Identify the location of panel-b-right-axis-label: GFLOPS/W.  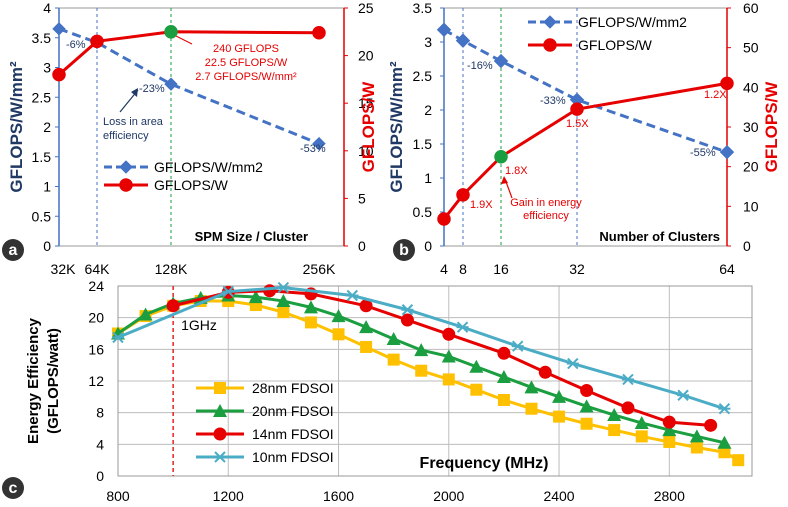
(771, 127).